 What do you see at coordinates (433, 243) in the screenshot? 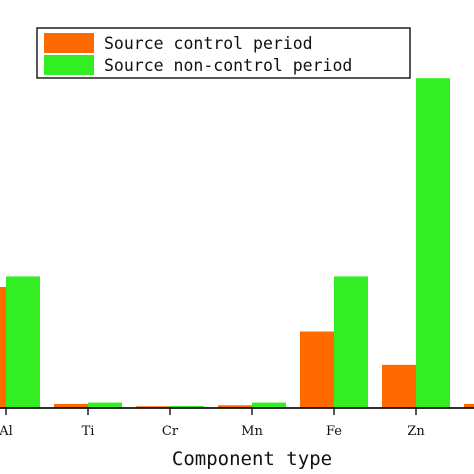
I see `bar-source-non-control-zn` at bounding box center [433, 243].